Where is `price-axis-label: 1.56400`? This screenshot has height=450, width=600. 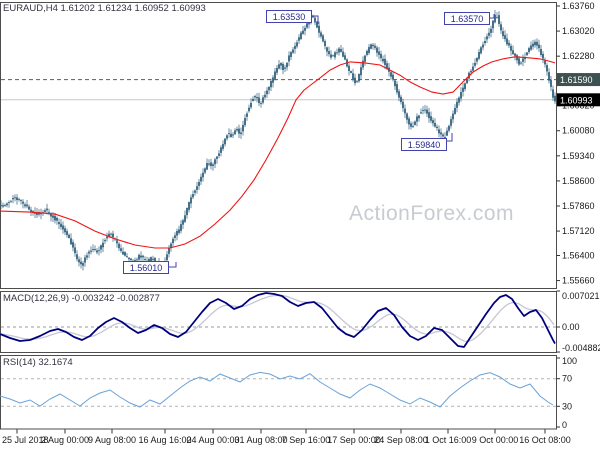 price-axis-label: 1.56400 is located at coordinates (578, 255).